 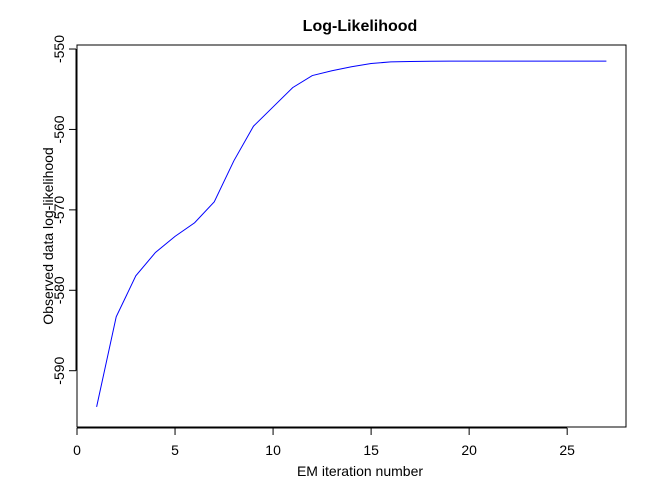 What do you see at coordinates (273, 450) in the screenshot?
I see `x-tick-label: 10` at bounding box center [273, 450].